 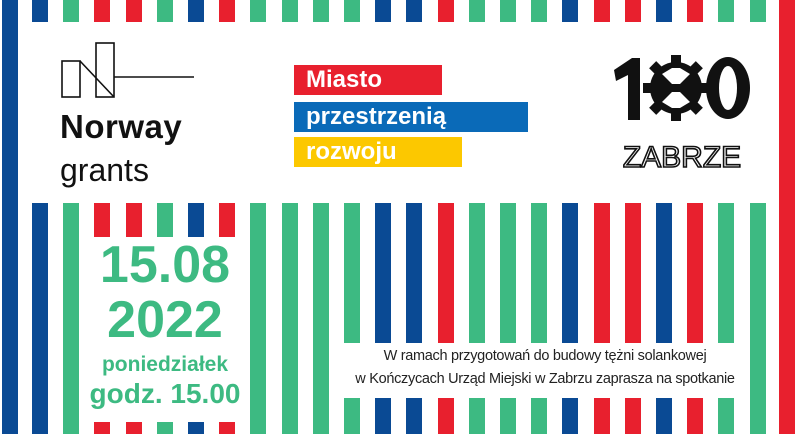 What do you see at coordinates (682, 157) in the screenshot?
I see `zabrze-logo-text: ZABRZE` at bounding box center [682, 157].